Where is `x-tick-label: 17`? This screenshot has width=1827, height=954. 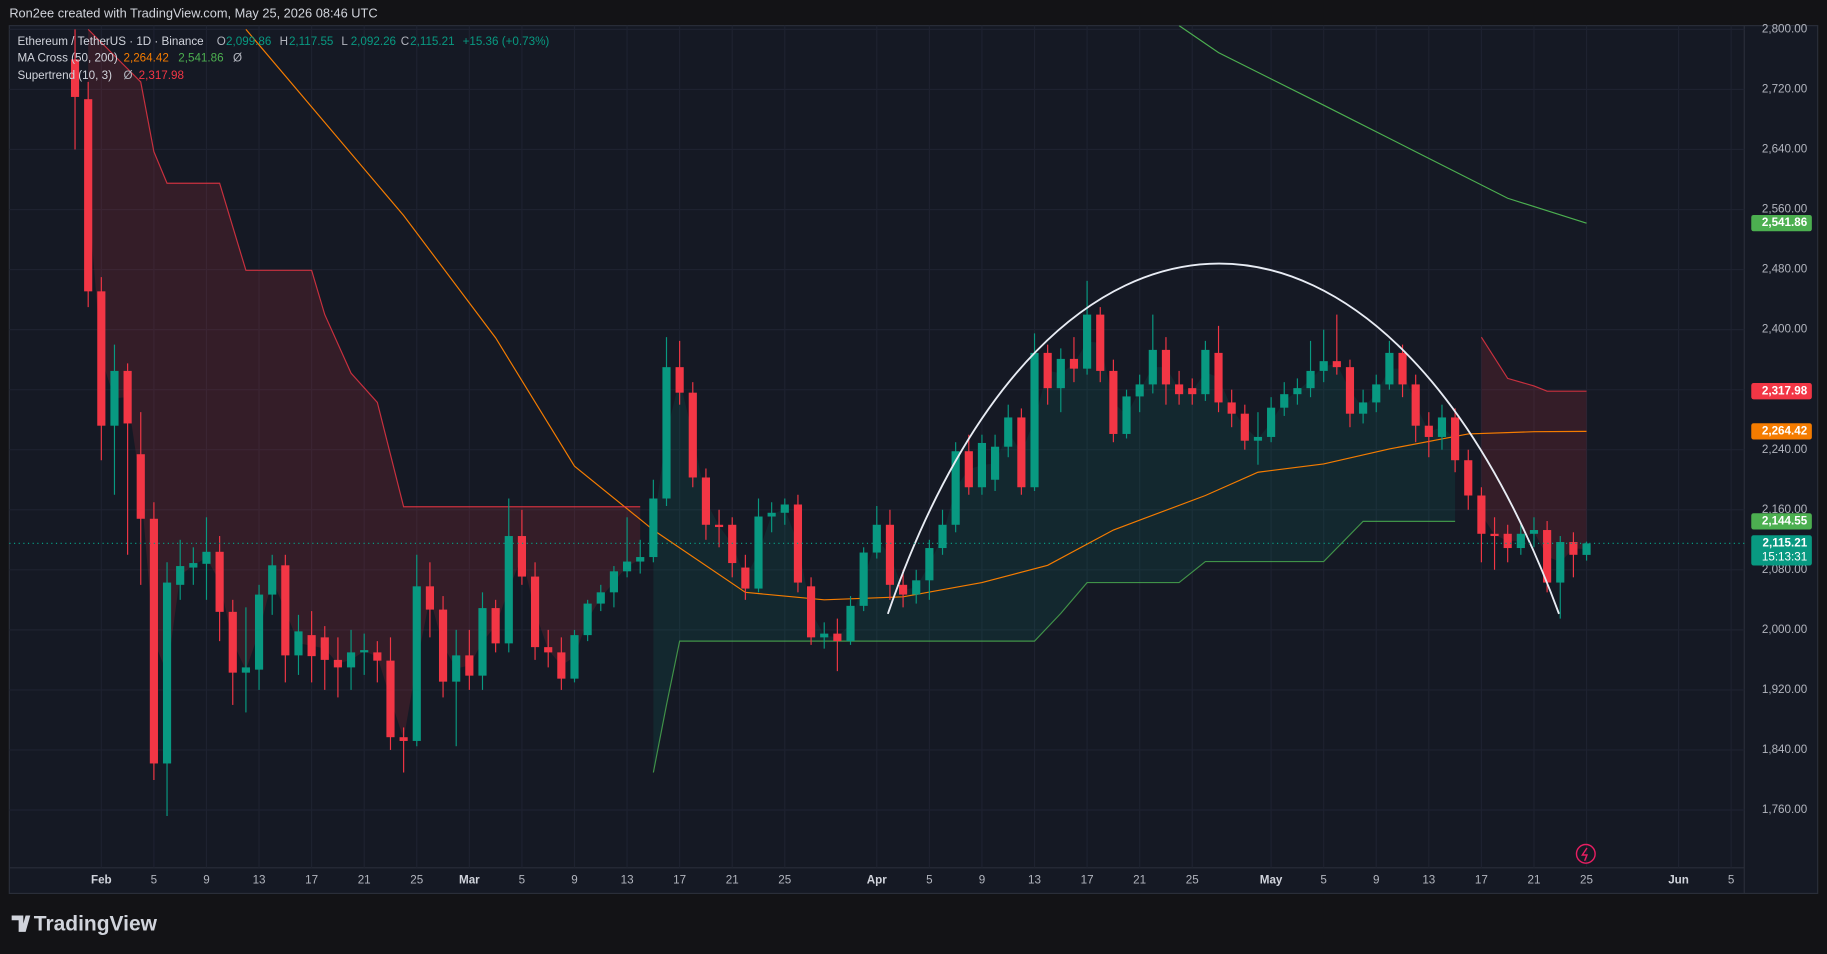 x-tick-label: 17 is located at coordinates (1481, 880).